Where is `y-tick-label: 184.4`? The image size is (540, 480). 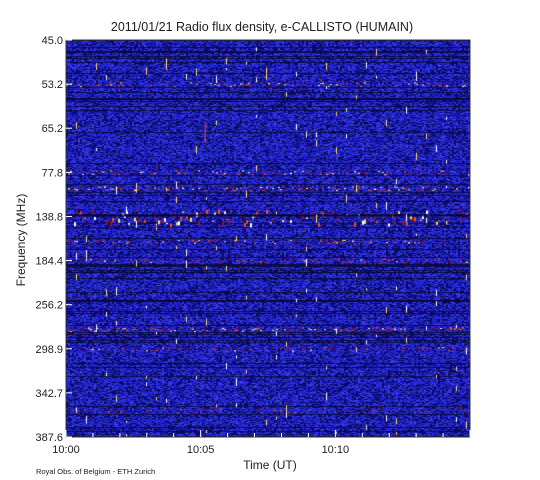 y-tick-label: 184.4 is located at coordinates (49, 262).